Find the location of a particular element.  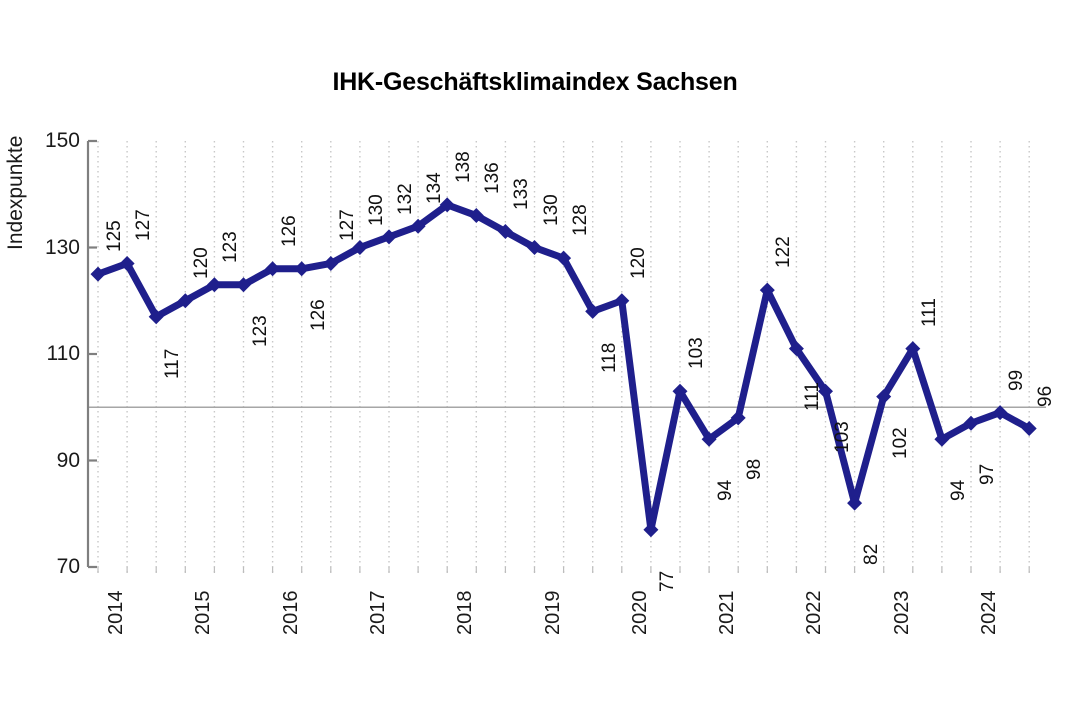

data-point-label: 117 is located at coordinates (173, 363).